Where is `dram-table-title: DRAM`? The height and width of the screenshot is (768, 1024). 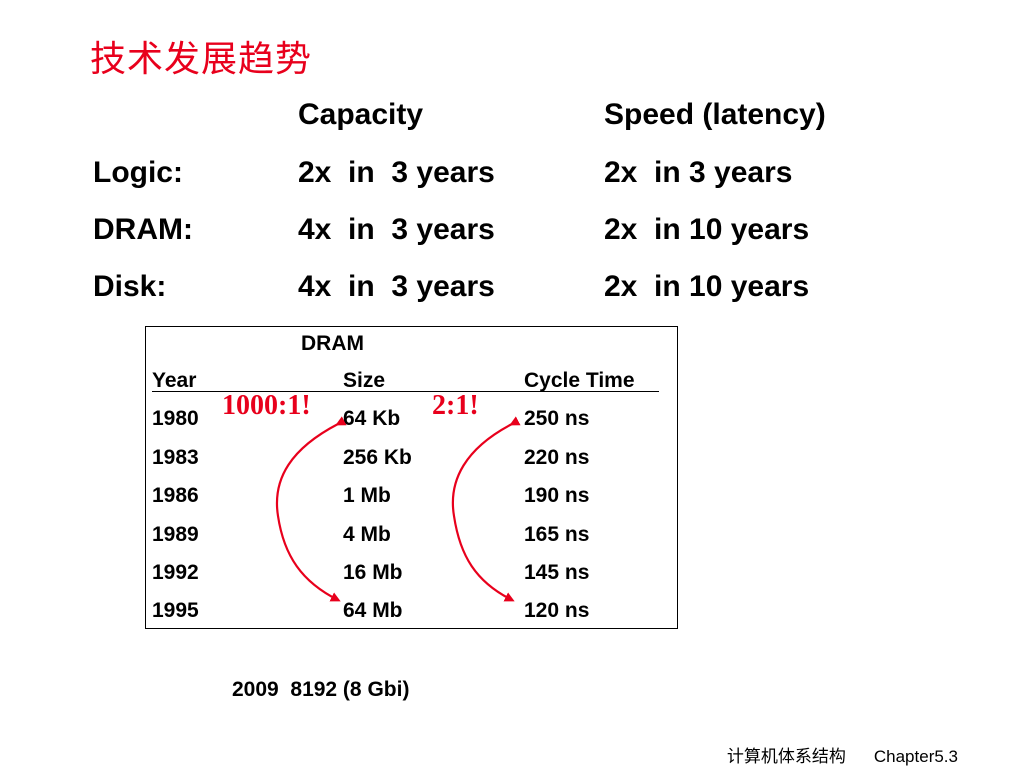
dram-table-title: DRAM is located at coordinates (332, 343).